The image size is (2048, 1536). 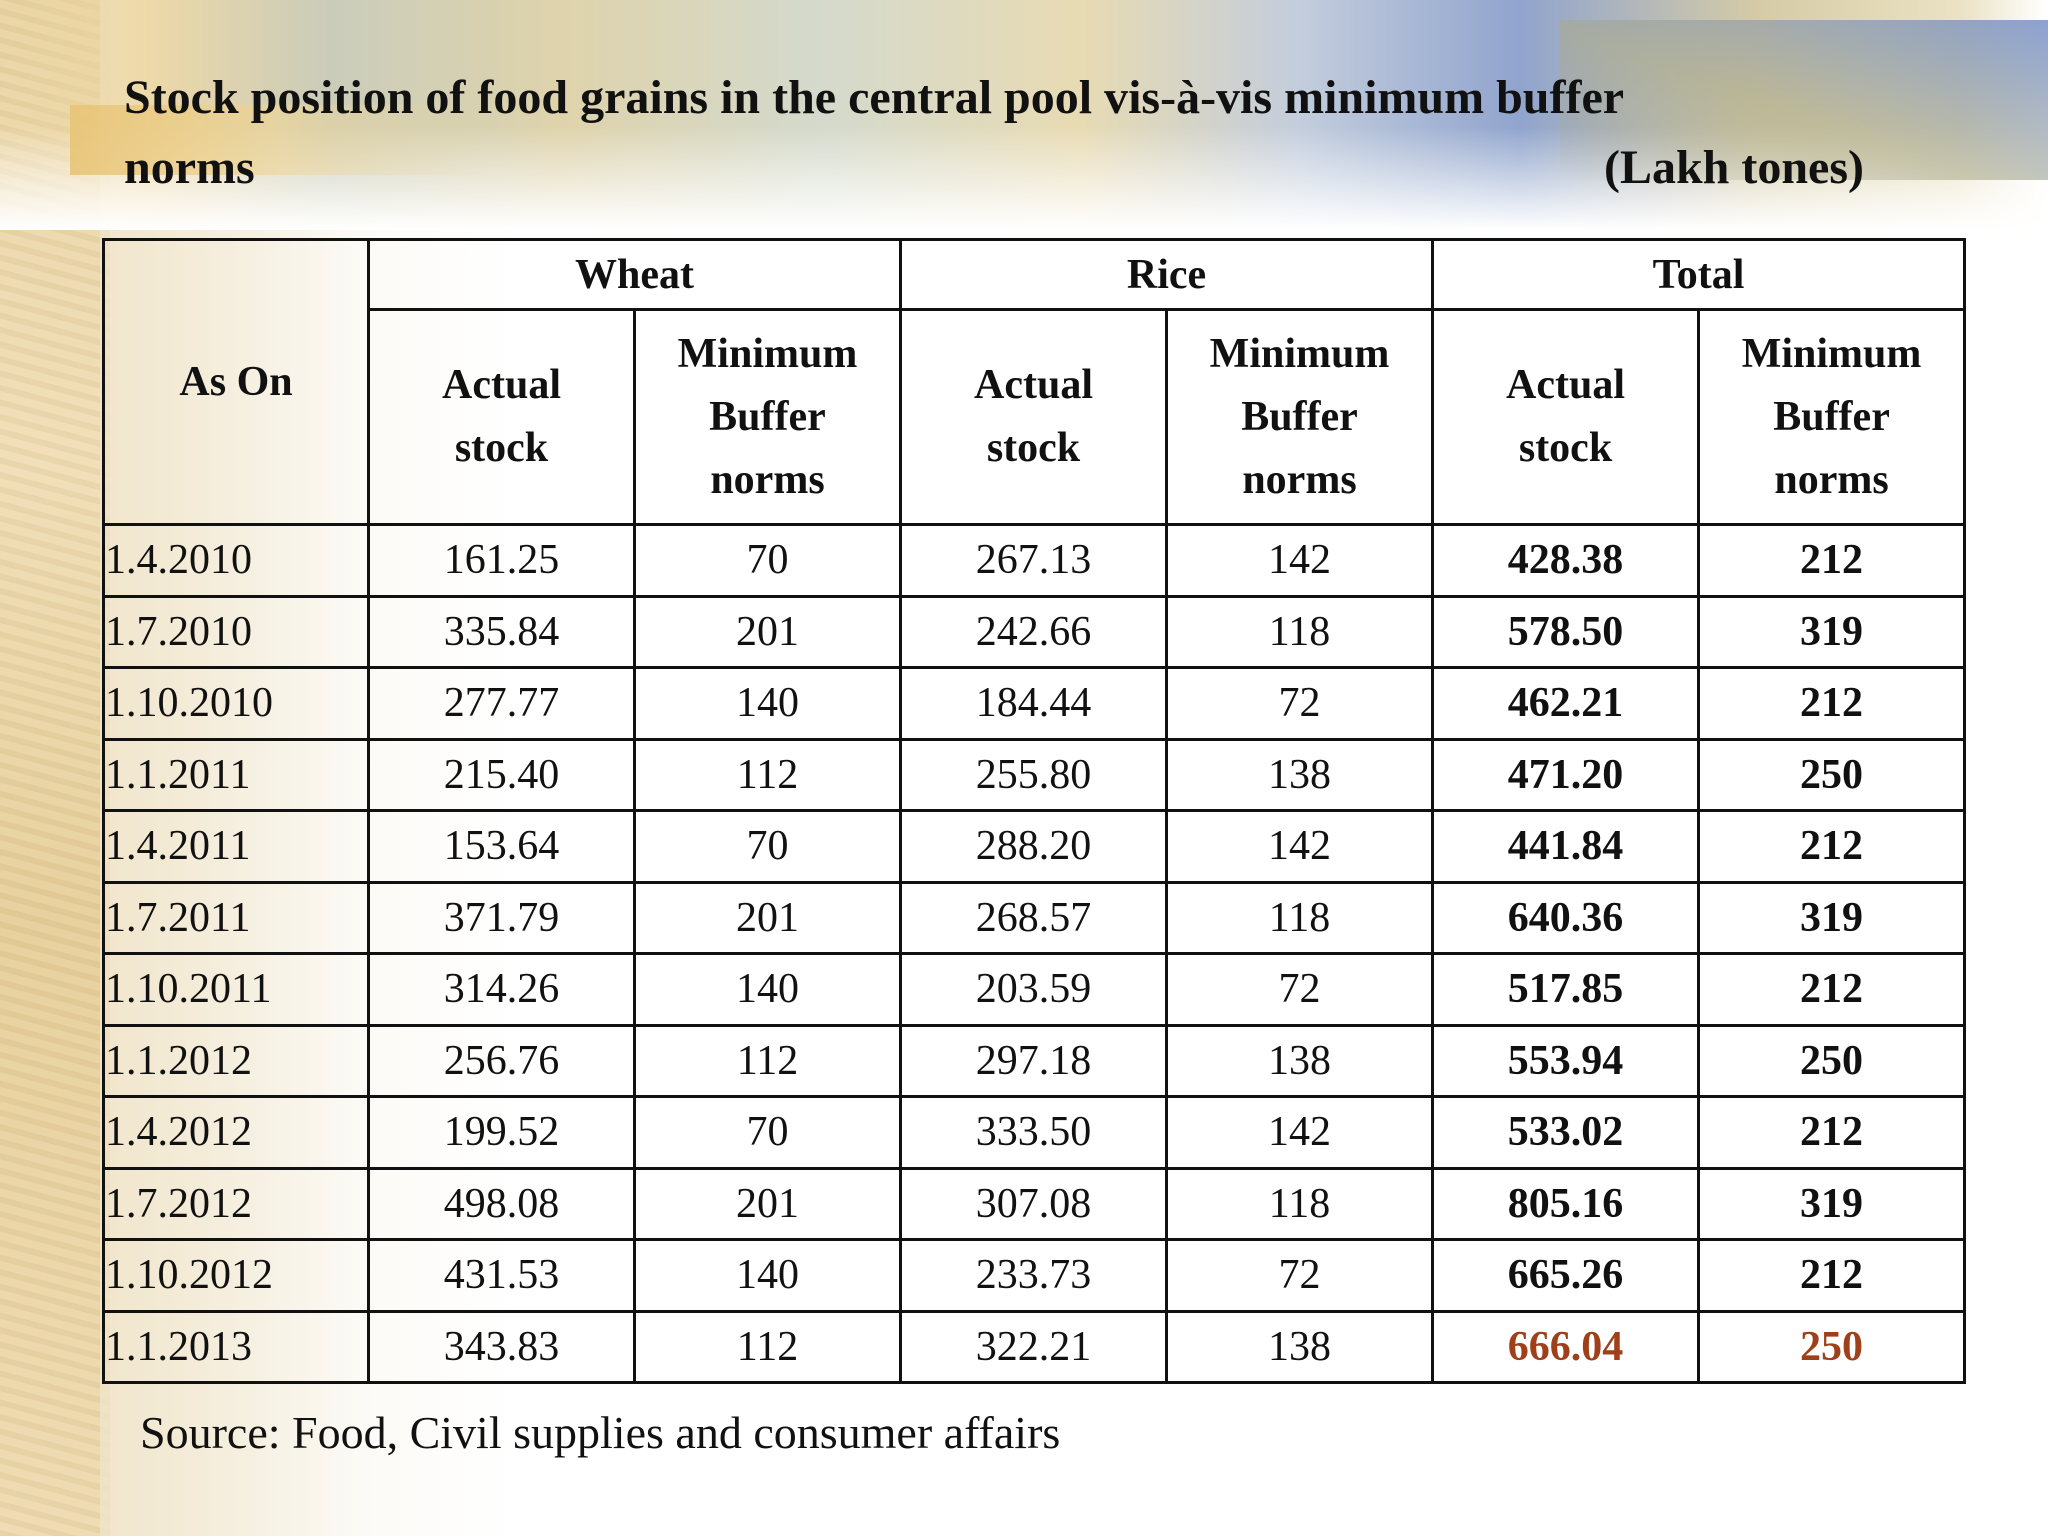 What do you see at coordinates (1566, 385) in the screenshot?
I see `header-text-line: Actual` at bounding box center [1566, 385].